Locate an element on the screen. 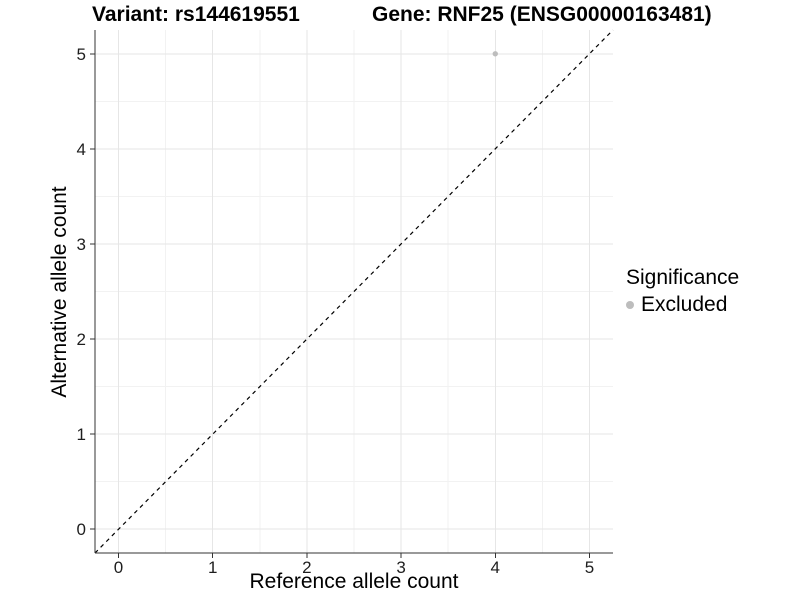 The image size is (800, 600). y-tick-label: 4 is located at coordinates (81, 149).